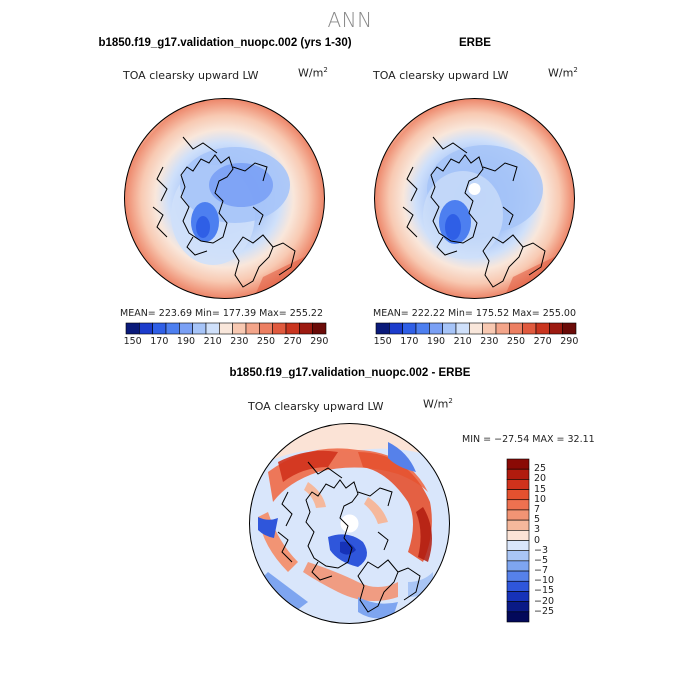 This screenshot has width=700, height=700. Describe the element at coordinates (350, 20) in the screenshot. I see `figure-title: ANN` at that location.